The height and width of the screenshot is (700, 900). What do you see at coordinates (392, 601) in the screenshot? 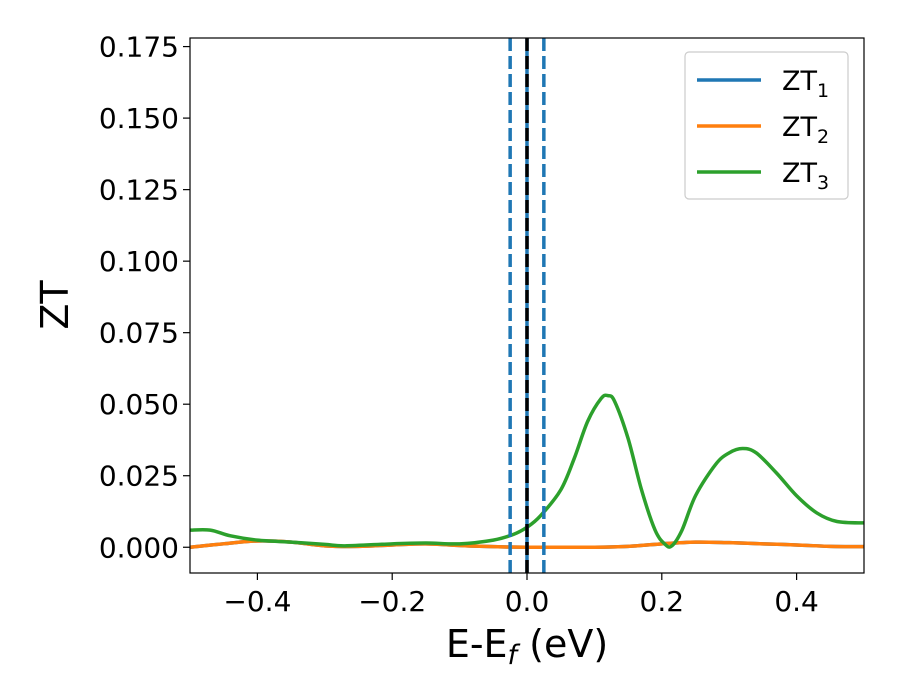
I see `x-tick-label: −0.2` at bounding box center [392, 601].